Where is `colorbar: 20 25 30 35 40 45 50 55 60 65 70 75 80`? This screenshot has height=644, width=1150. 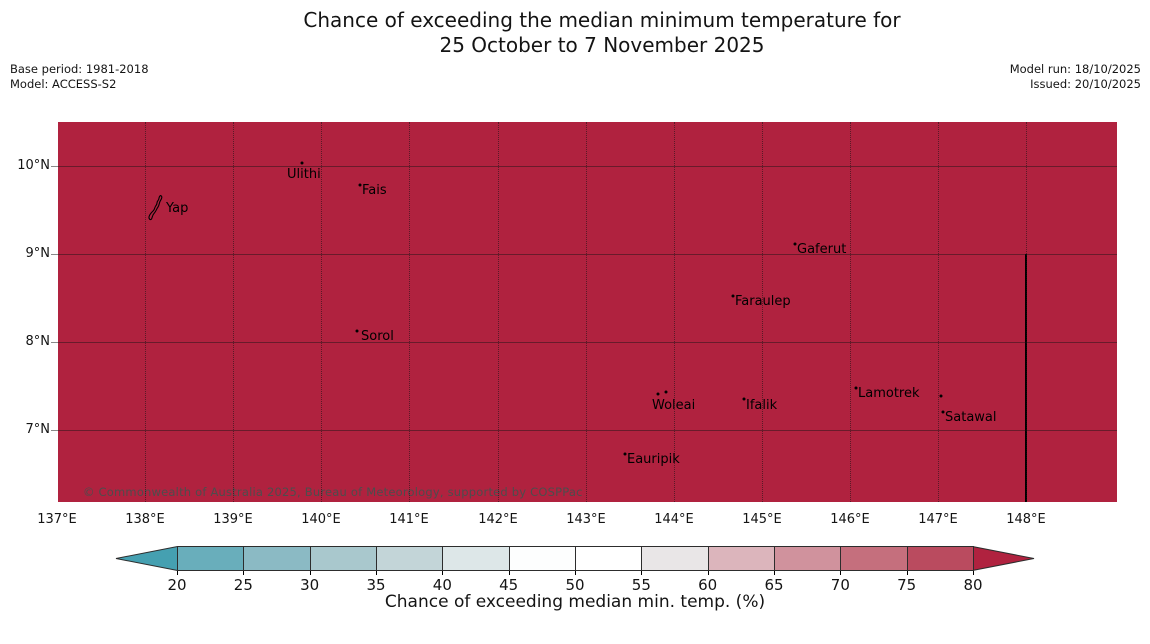 colorbar: 20 25 30 35 40 45 50 55 60 65 70 75 80 is located at coordinates (575, 570).